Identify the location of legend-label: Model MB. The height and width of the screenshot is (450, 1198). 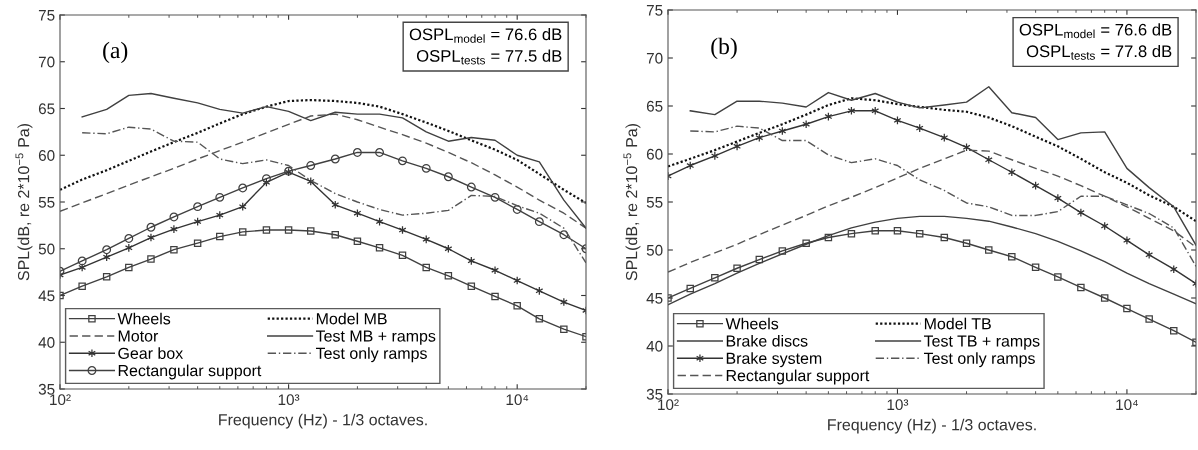
(351, 318).